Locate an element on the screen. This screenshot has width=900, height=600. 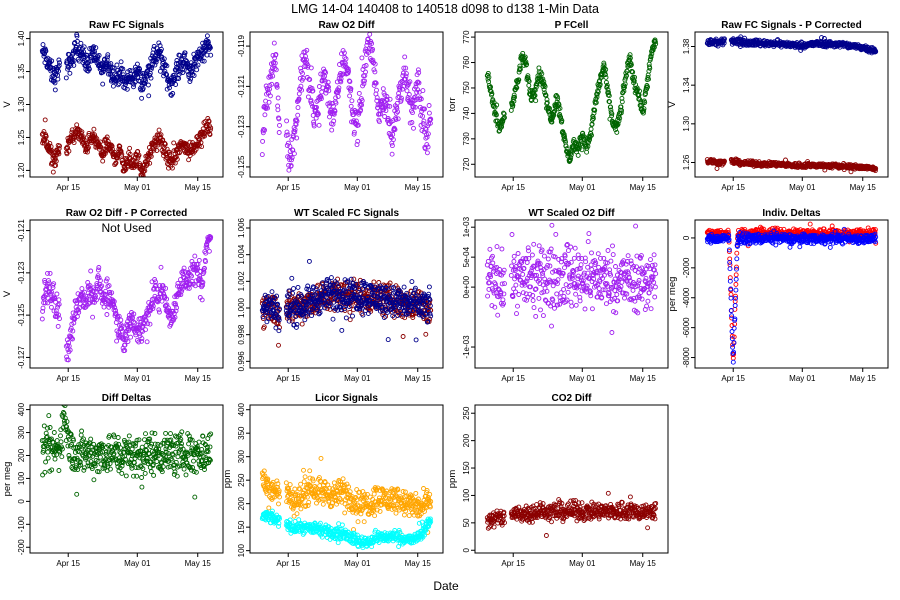
y-tick-label: 0.996 is located at coordinates (241, 361).